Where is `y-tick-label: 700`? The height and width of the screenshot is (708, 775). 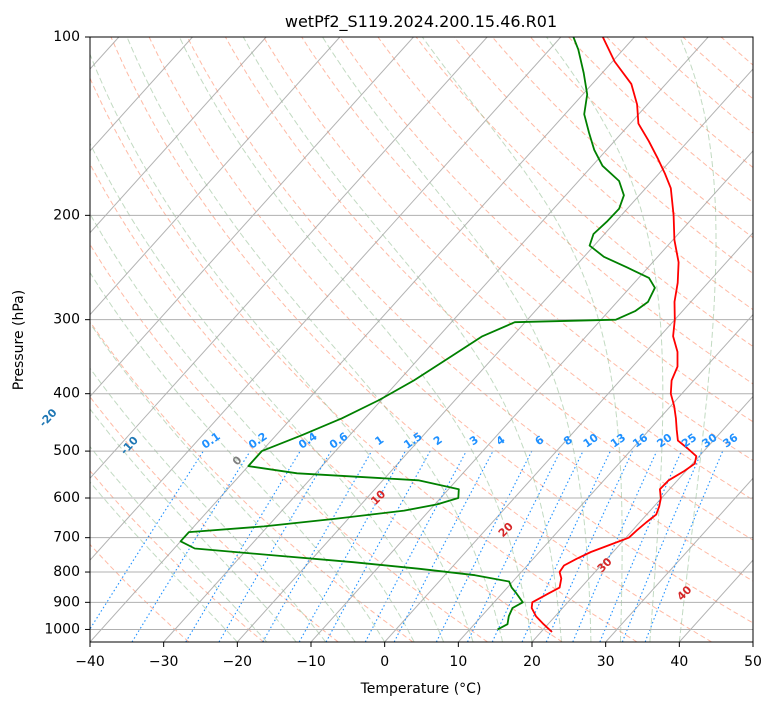 y-tick-label: 700 is located at coordinates (66, 538).